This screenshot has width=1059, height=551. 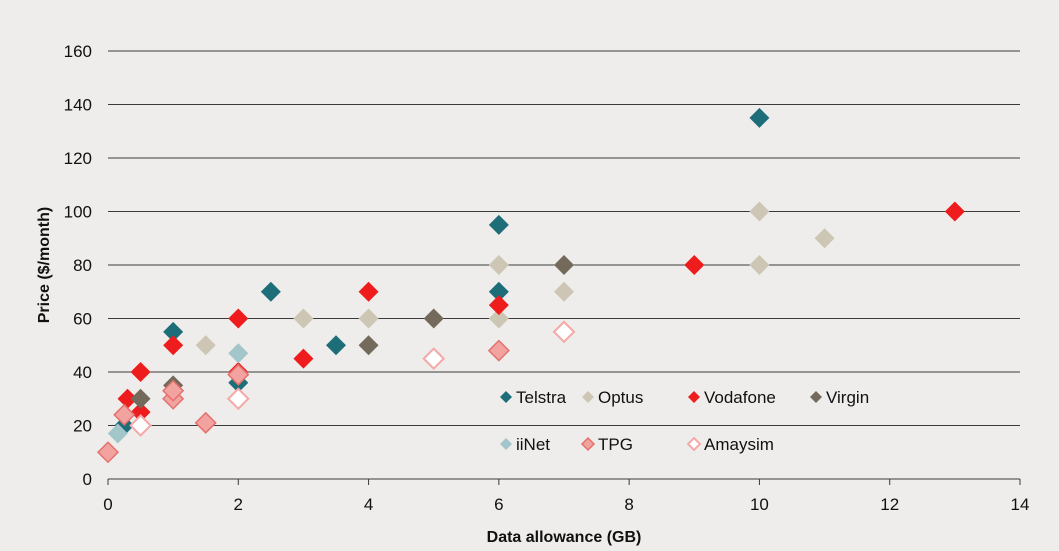 I want to click on series-iinet, so click(x=178, y=393).